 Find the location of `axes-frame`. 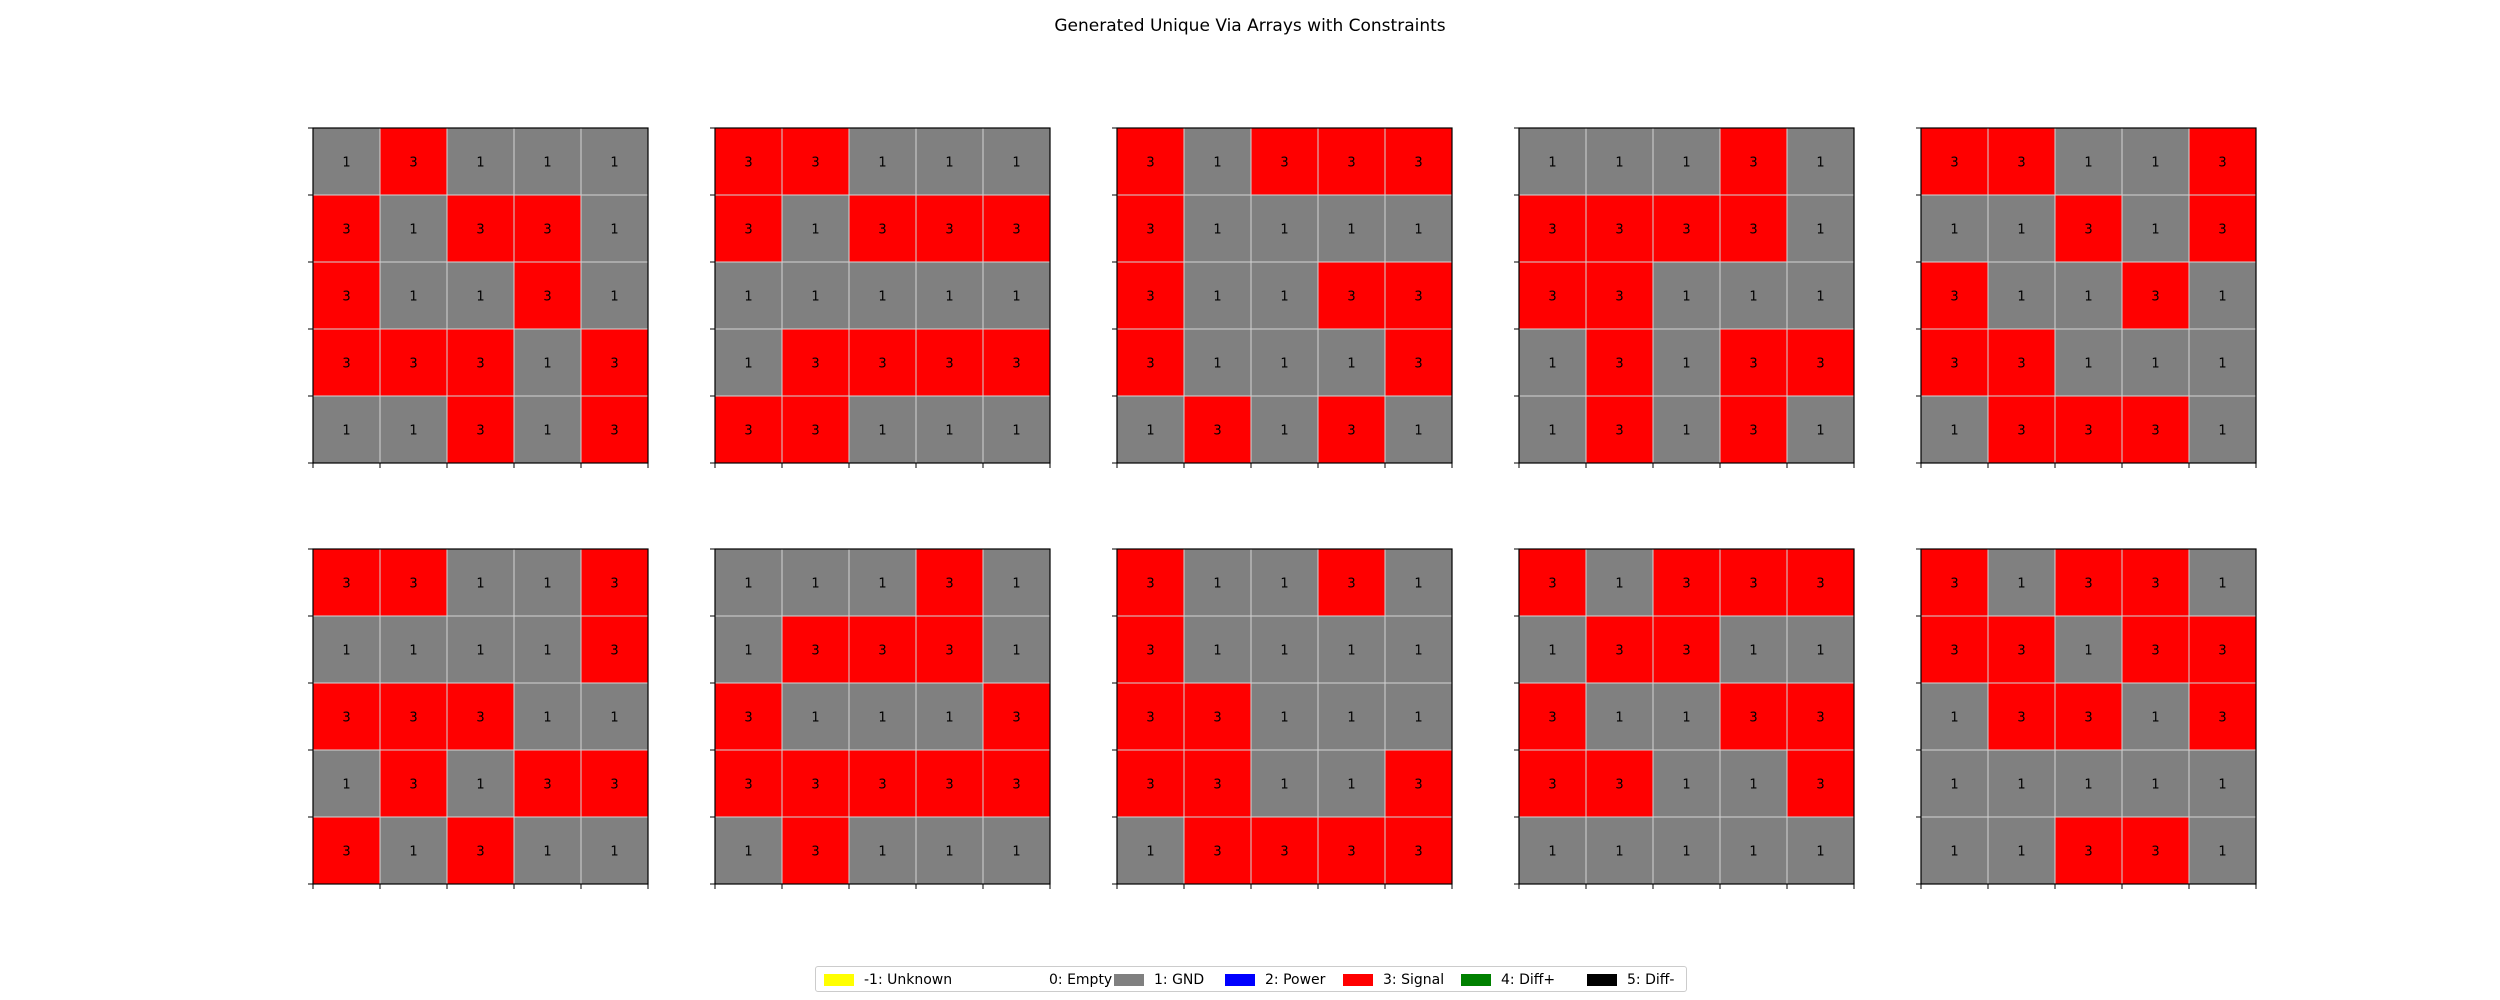

axes-frame is located at coordinates (480, 716).